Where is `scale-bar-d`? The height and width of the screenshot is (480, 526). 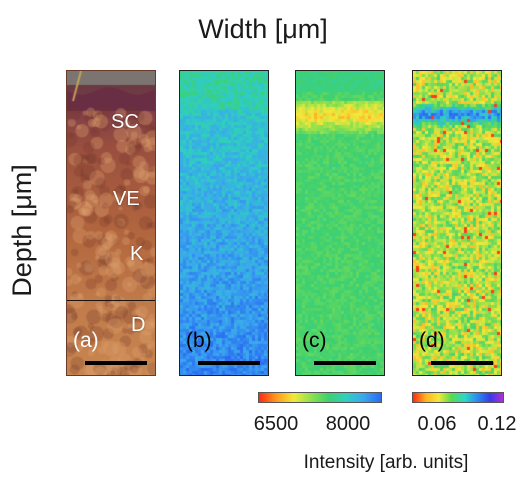
scale-bar-d is located at coordinates (462, 363).